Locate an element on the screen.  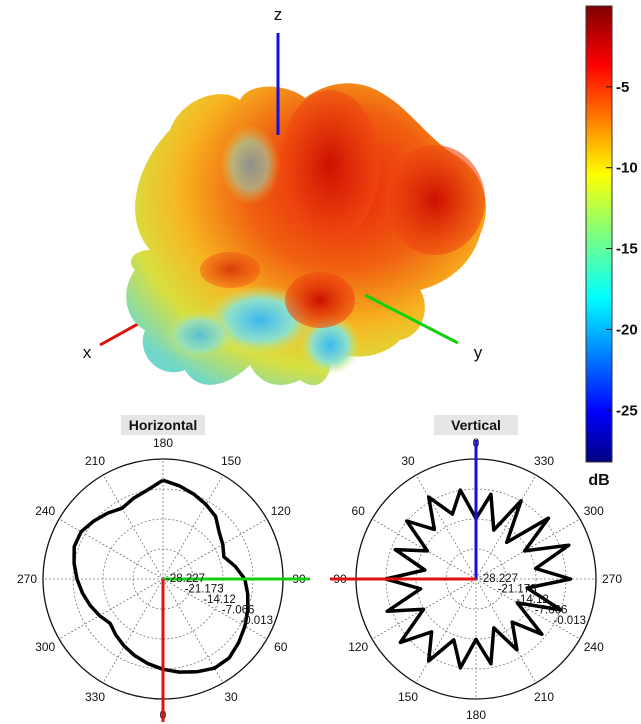
colorbar-unit: dB is located at coordinates (598, 480).